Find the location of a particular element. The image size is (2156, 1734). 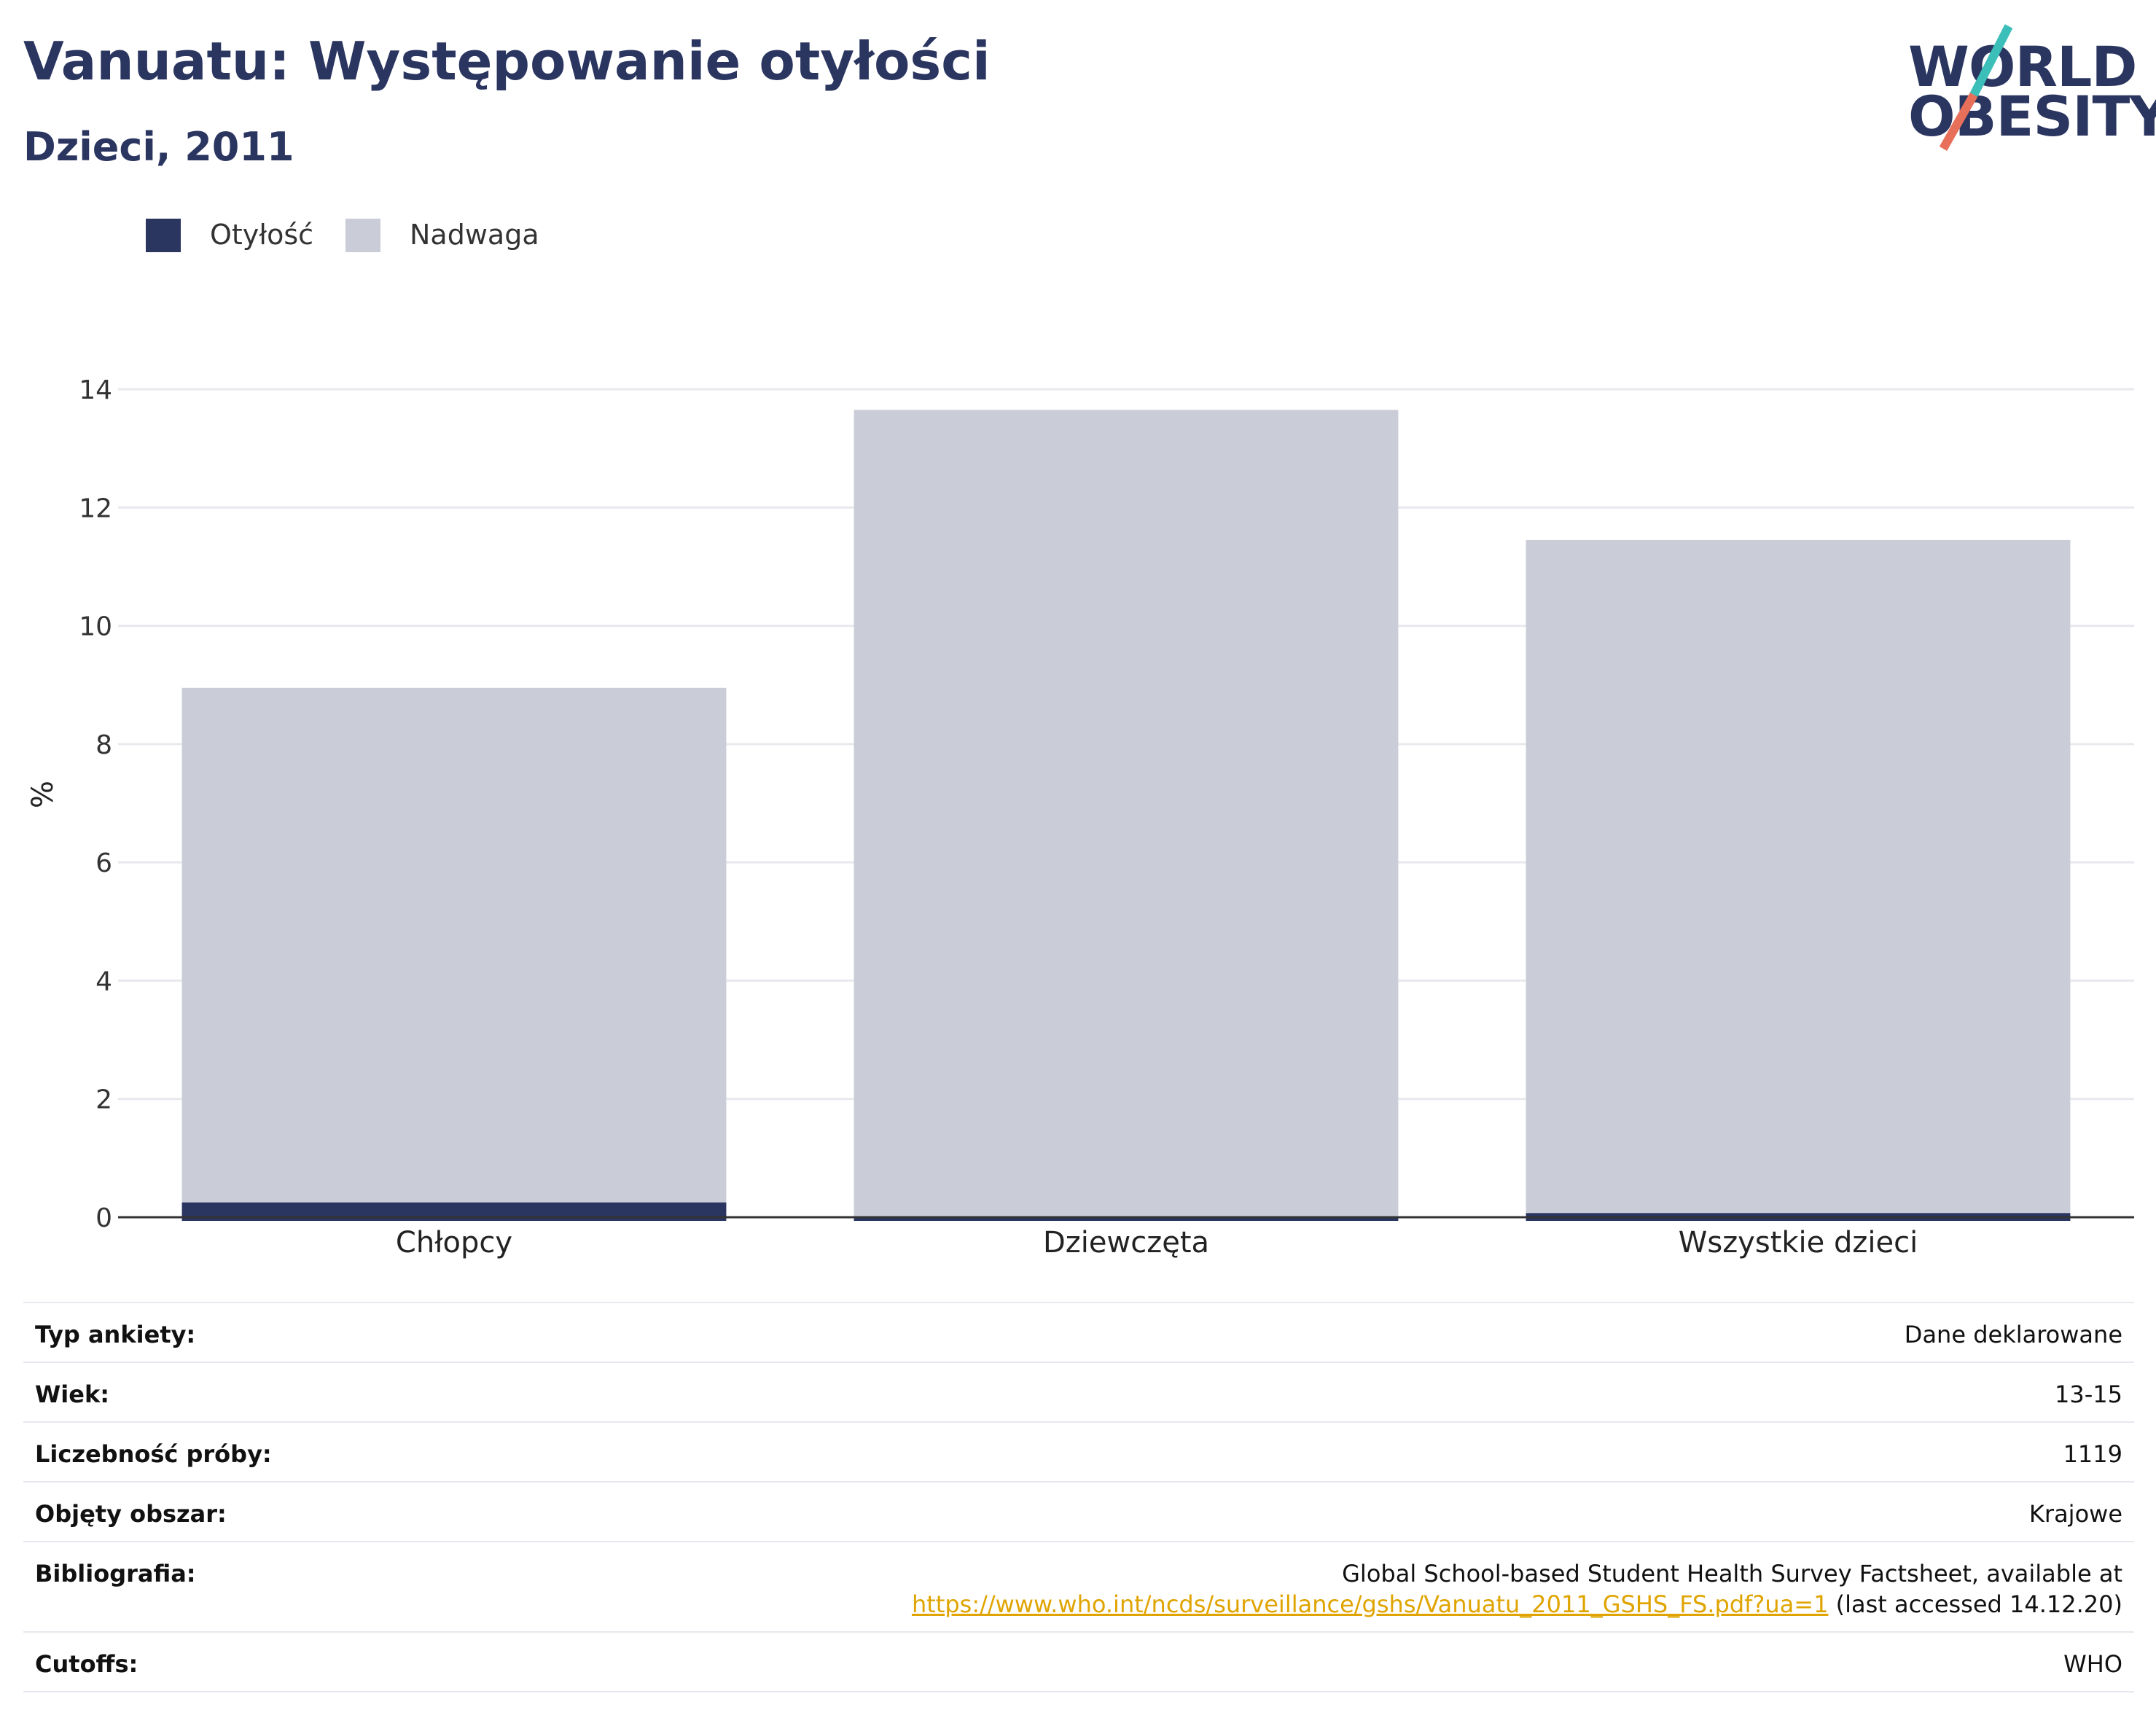

info-key: Typ ankiety: is located at coordinates (116, 1334).